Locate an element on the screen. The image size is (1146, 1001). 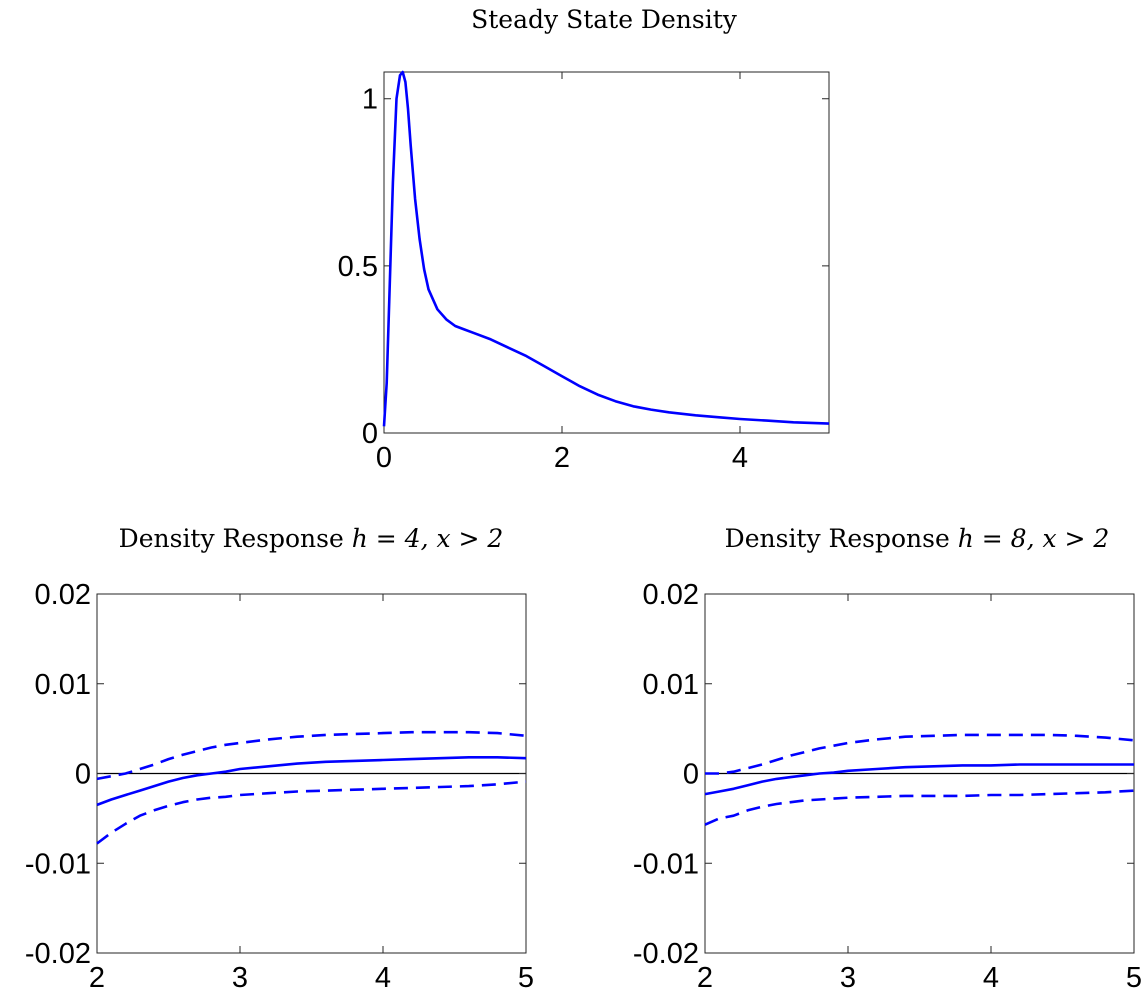
plot-area is located at coordinates (606, 252).